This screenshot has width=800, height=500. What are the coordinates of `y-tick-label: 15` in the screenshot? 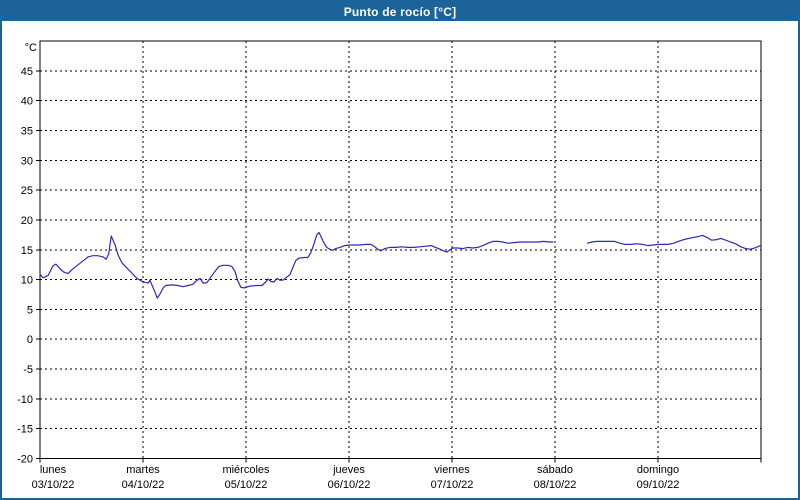 It's located at (27, 251).